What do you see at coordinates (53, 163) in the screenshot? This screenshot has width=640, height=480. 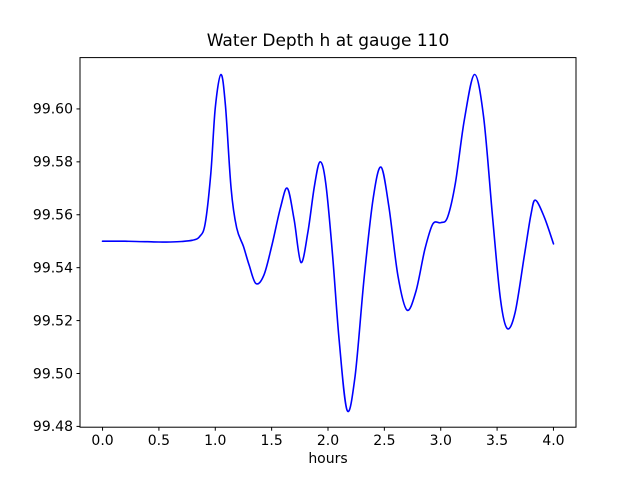 I see `y-tick-label: 99.58` at bounding box center [53, 163].